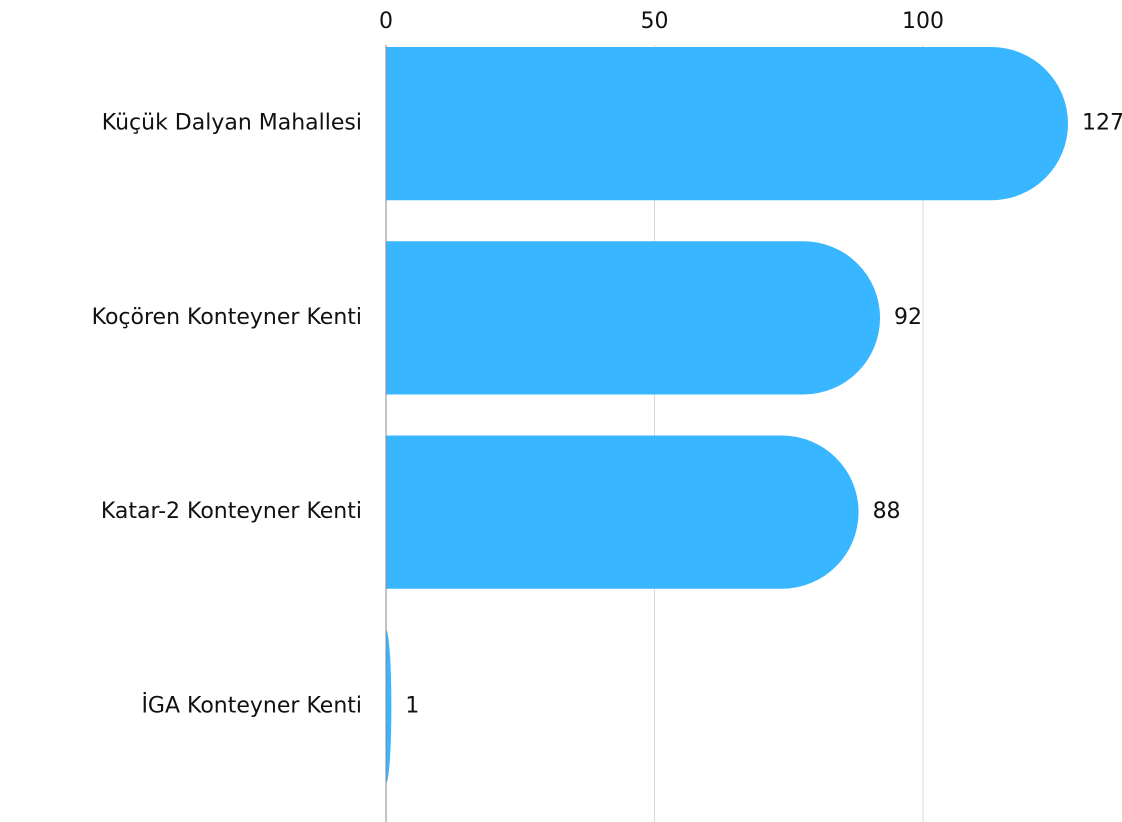 The height and width of the screenshot is (822, 1122). I want to click on x-tick-label: 100, so click(923, 21).